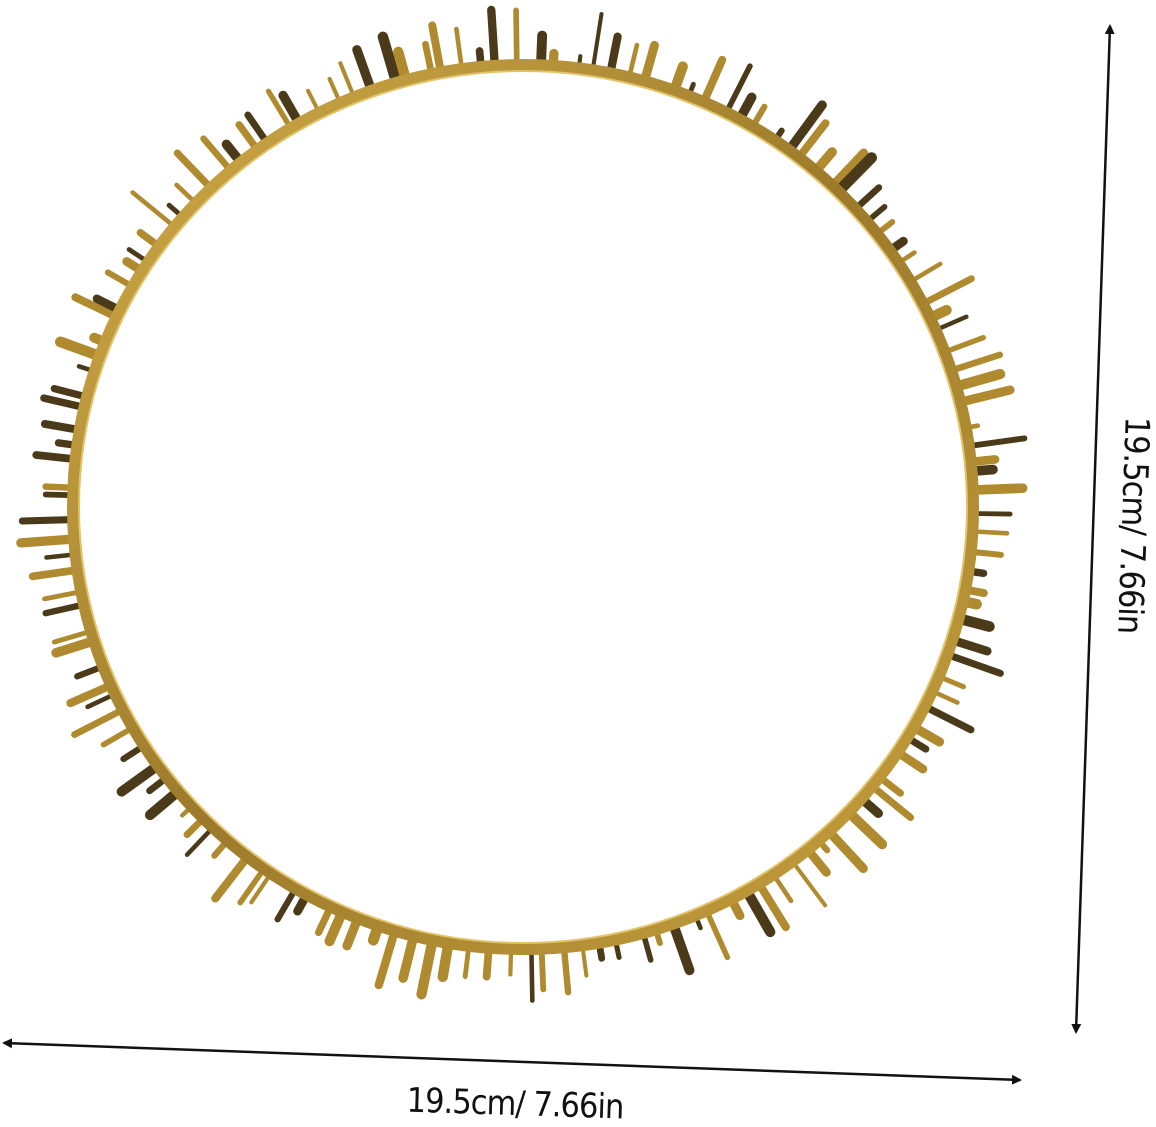  I want to click on height-dimension-label: 19.5cm/ 7.66in, so click(1132, 525).